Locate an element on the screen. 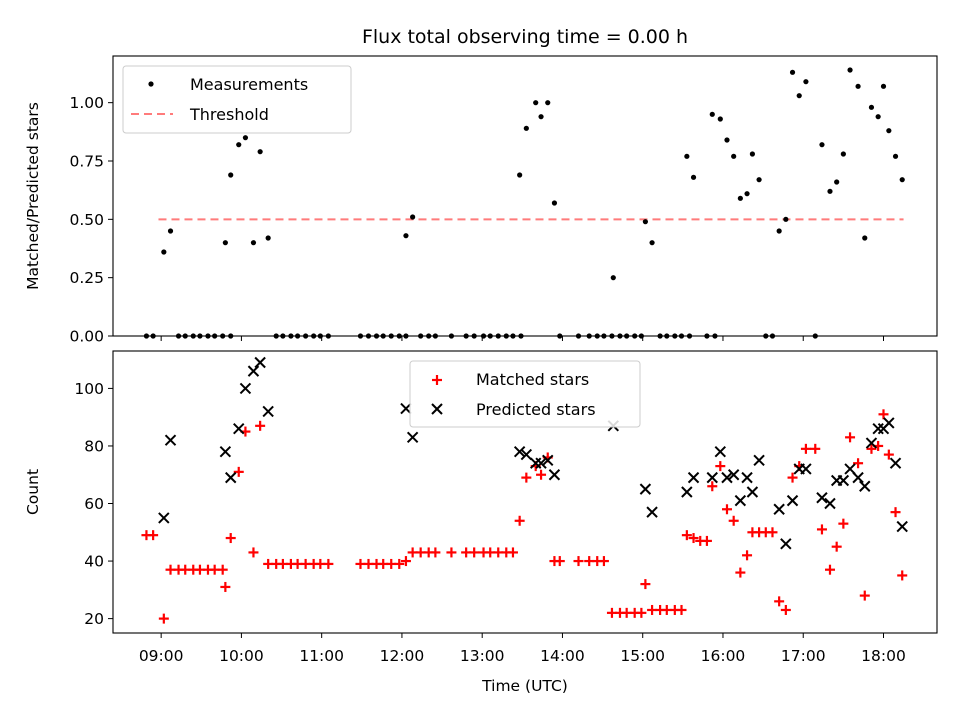 The height and width of the screenshot is (720, 960). count-legend-box is located at coordinates (525, 394).